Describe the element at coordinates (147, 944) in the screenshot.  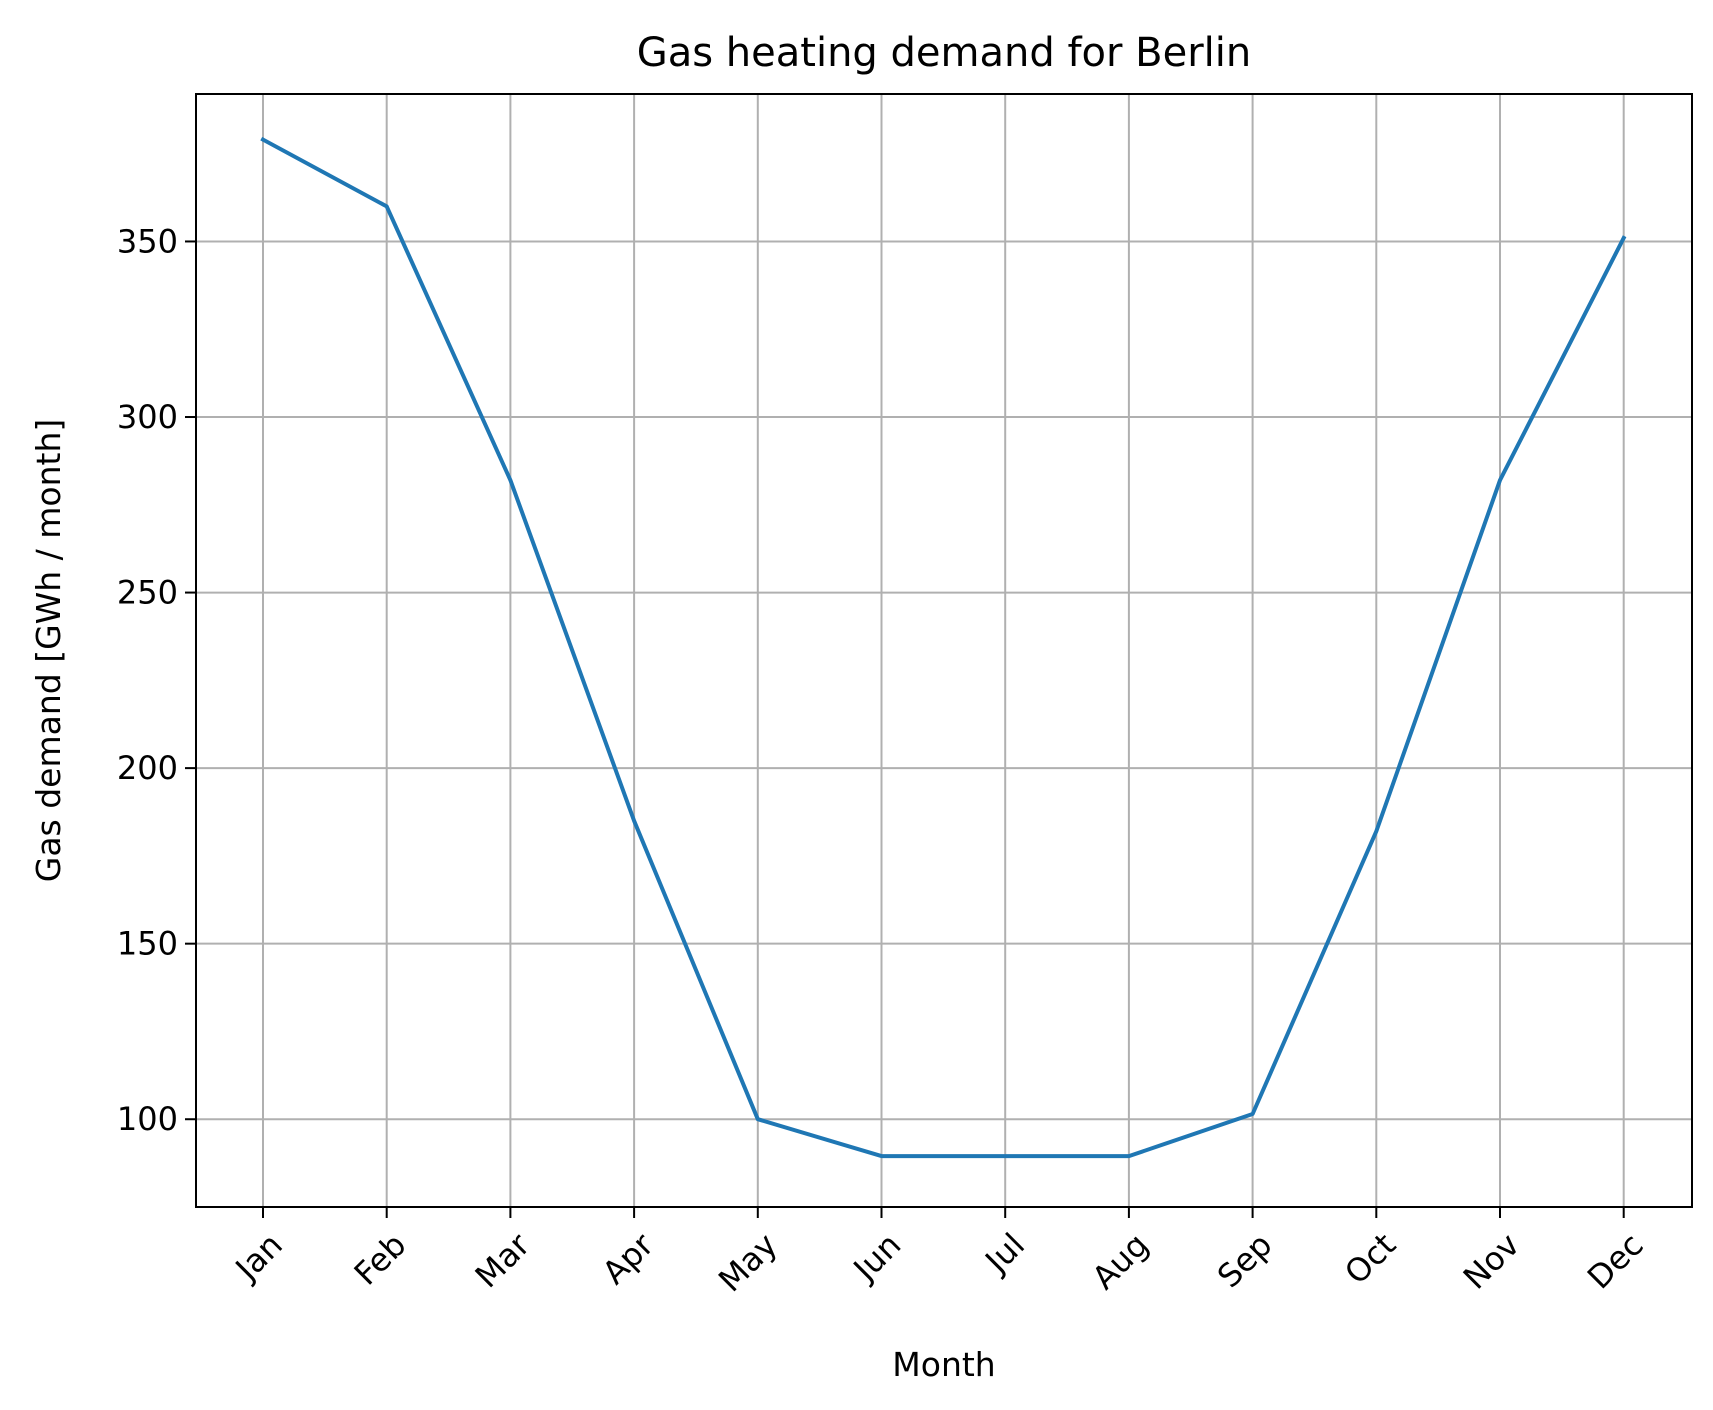
I see `y-tick-label: 150` at that location.